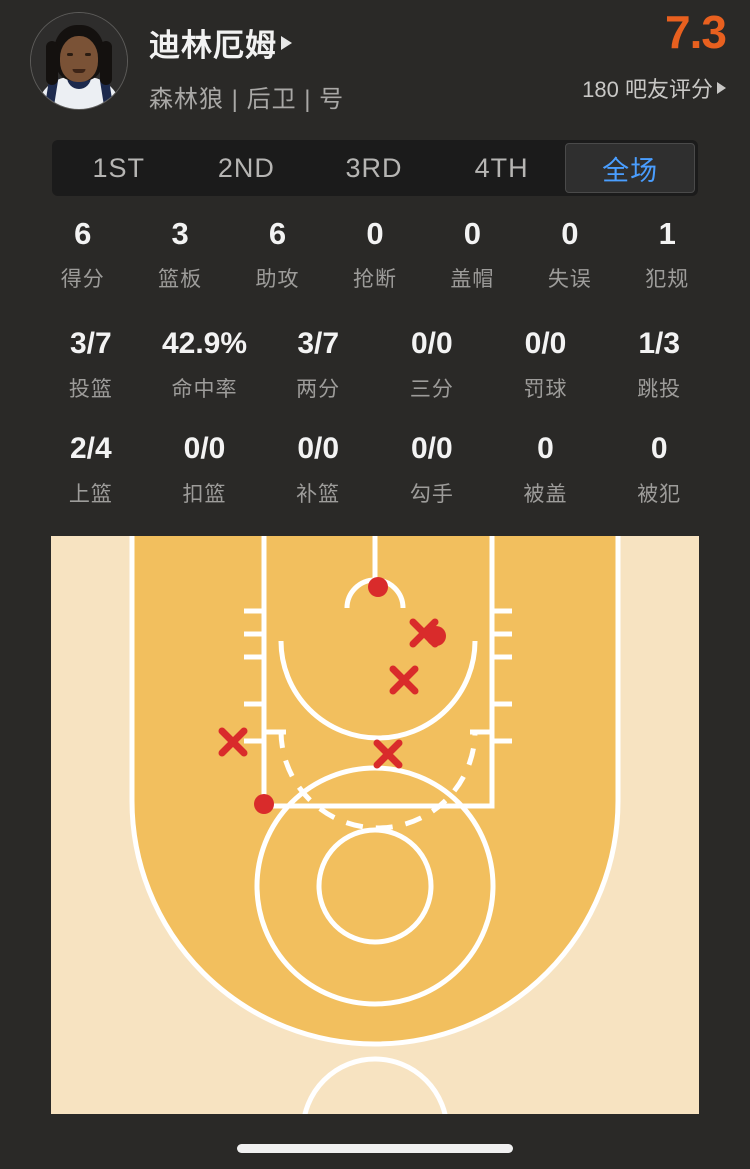 This screenshot has width=750, height=1169. I want to click on stat-cell-fg-pct: 42.9% 命中率, so click(205, 366).